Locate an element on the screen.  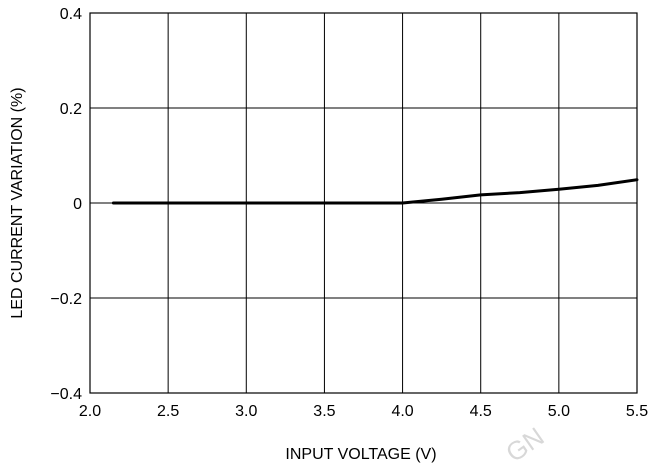
series-group is located at coordinates (375, 191).